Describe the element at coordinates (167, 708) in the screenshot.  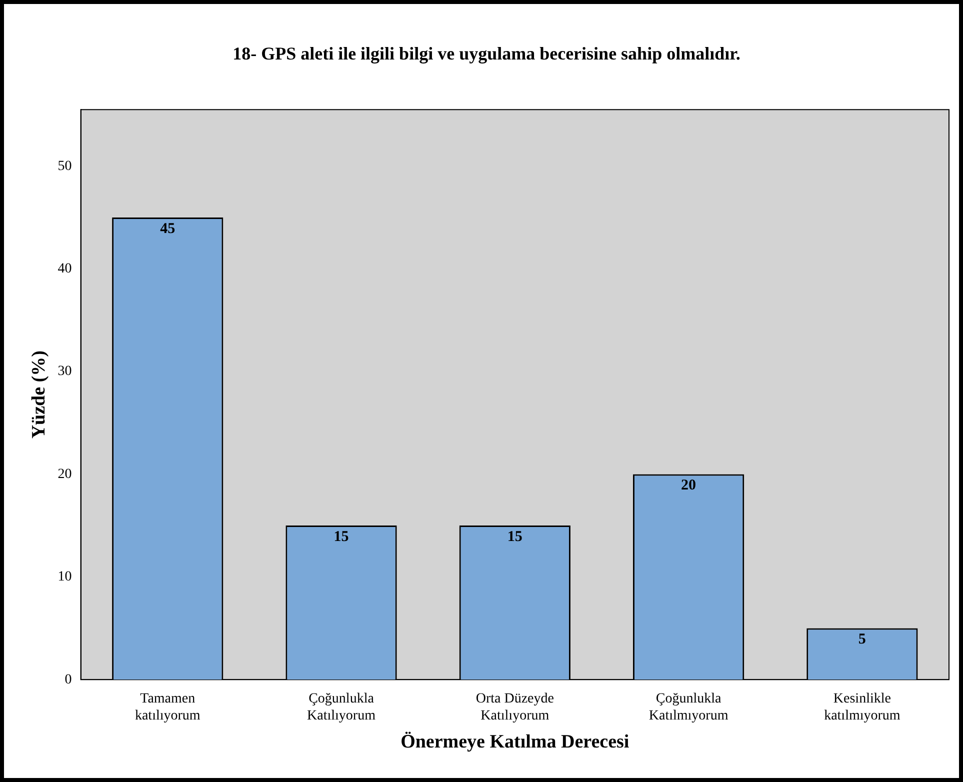
I see `x-tick-label: Tamamen katılıyorum` at that location.